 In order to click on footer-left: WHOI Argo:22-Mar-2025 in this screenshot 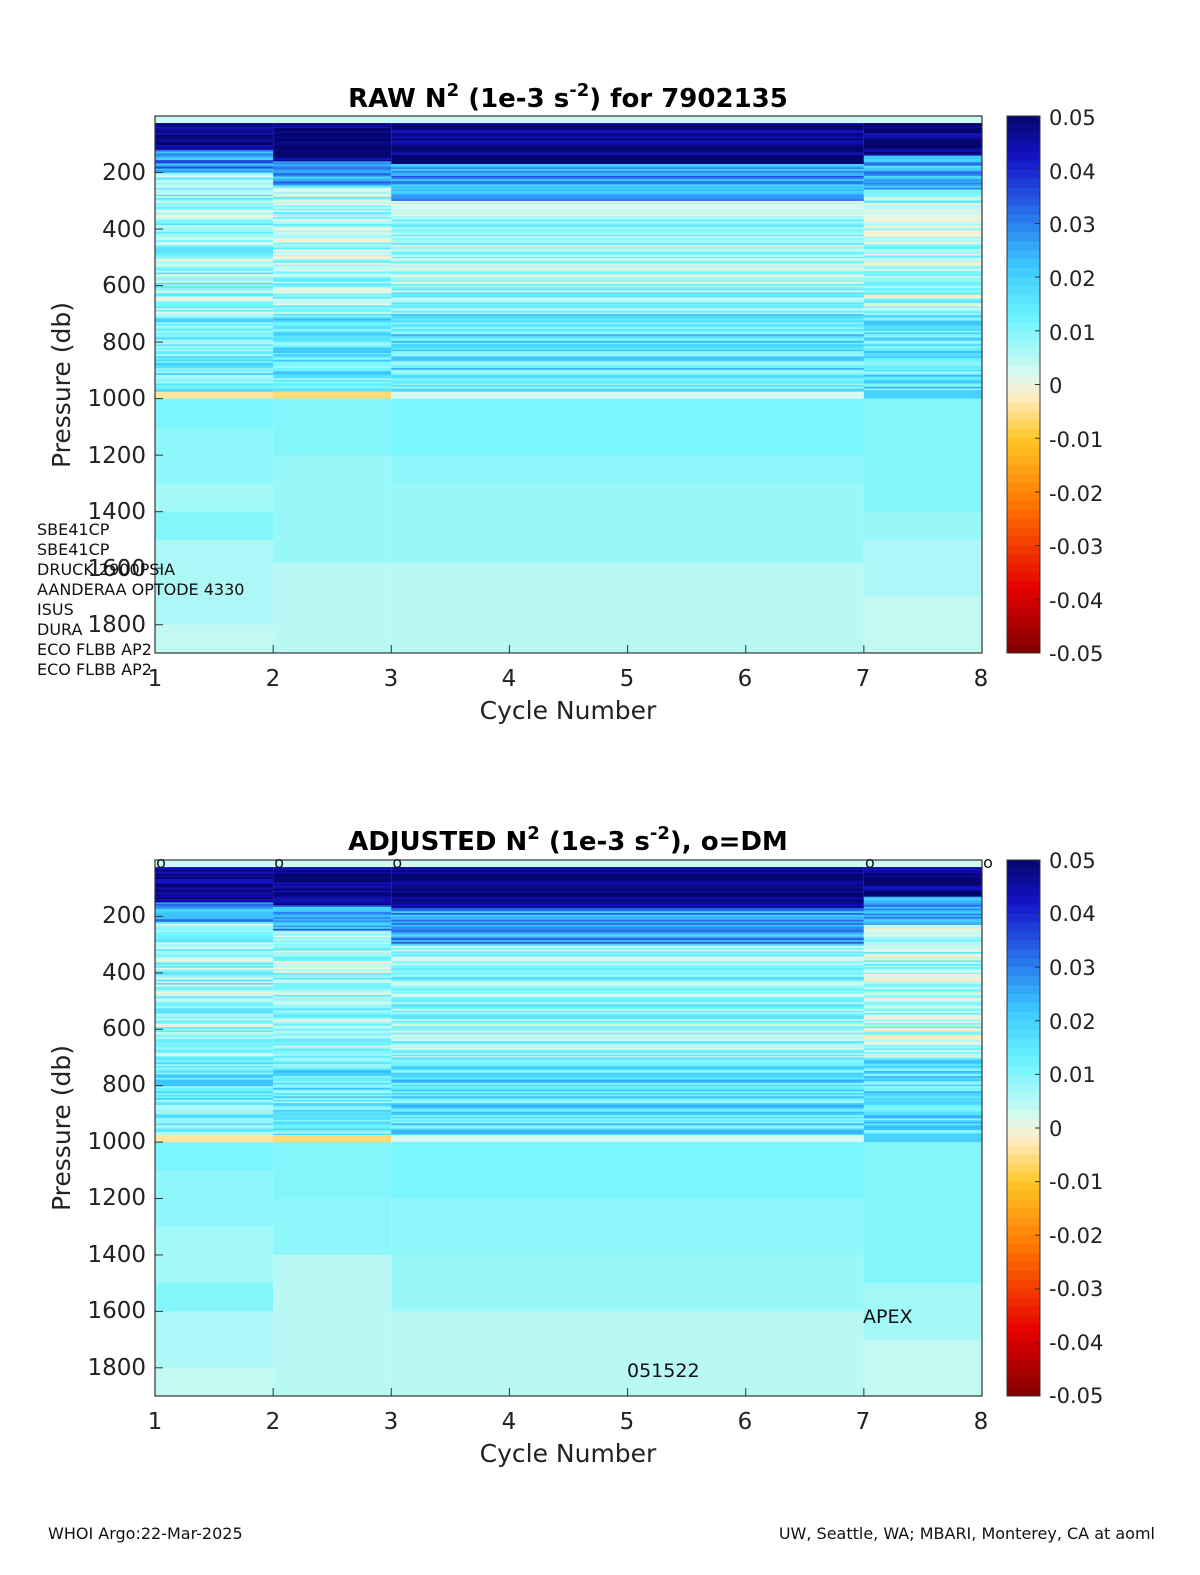, I will do `click(145, 1533)`.